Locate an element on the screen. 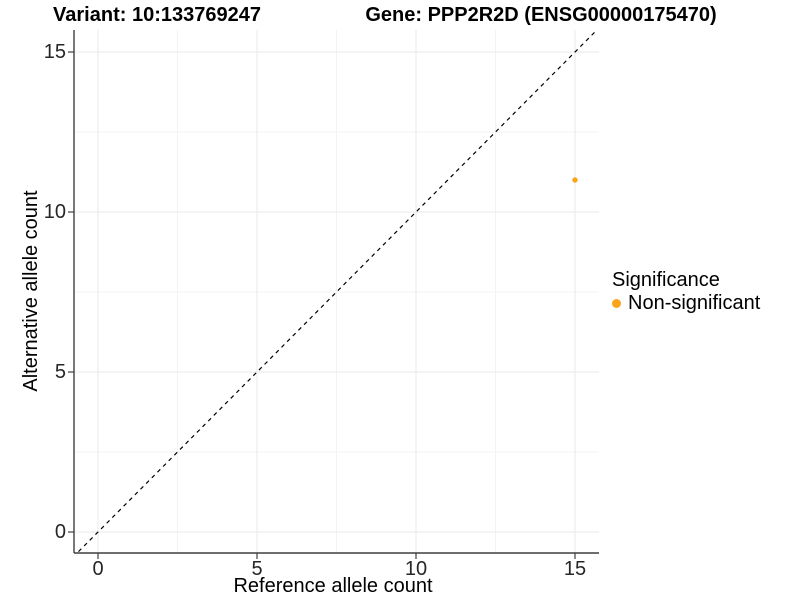  legend-point-icon is located at coordinates (616, 303).